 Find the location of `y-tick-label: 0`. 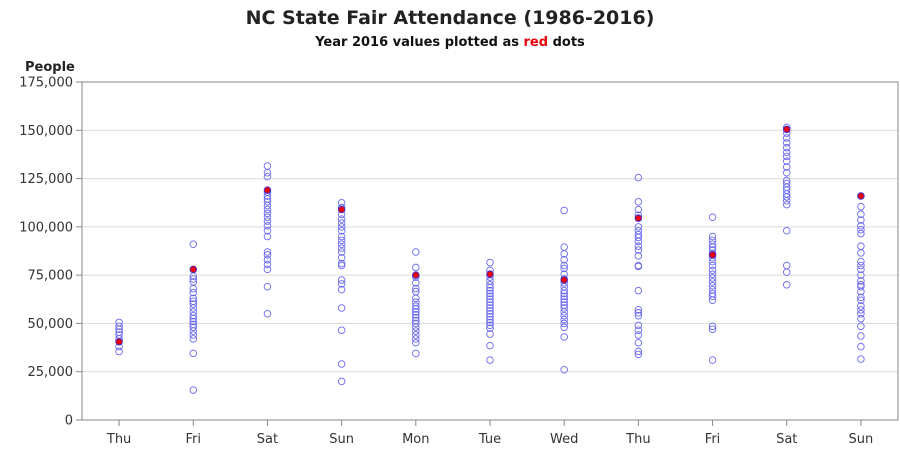

y-tick-label: 0 is located at coordinates (69, 421).